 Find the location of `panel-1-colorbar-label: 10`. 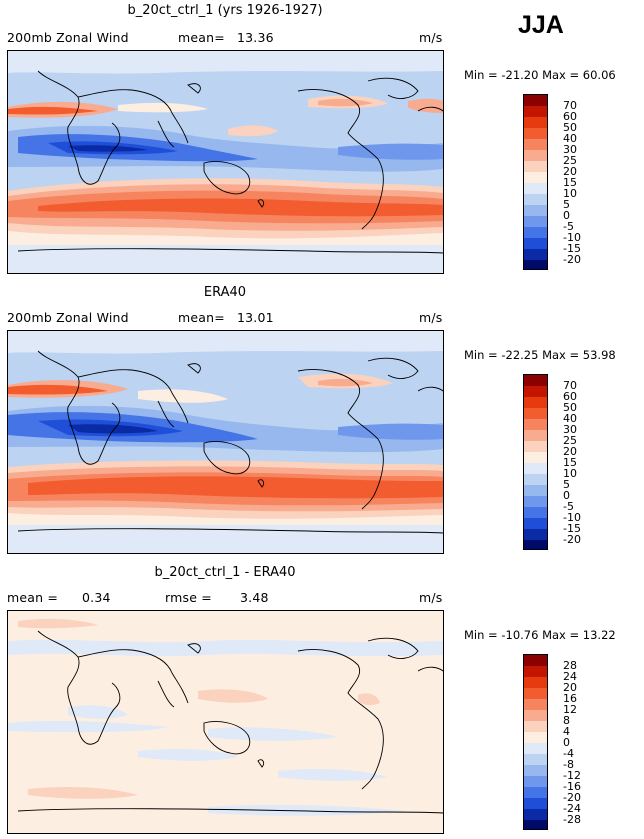

panel-1-colorbar-label: 10 is located at coordinates (570, 193).